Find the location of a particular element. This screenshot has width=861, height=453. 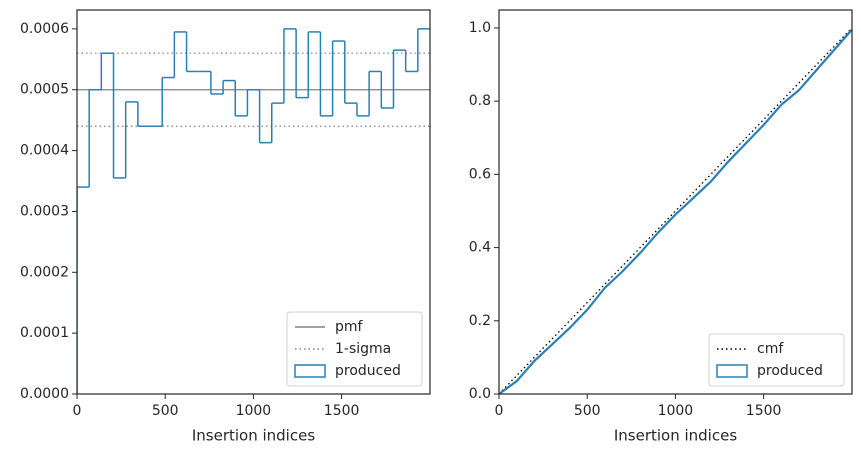

y-tick-label: 0.2 is located at coordinates (480, 321).